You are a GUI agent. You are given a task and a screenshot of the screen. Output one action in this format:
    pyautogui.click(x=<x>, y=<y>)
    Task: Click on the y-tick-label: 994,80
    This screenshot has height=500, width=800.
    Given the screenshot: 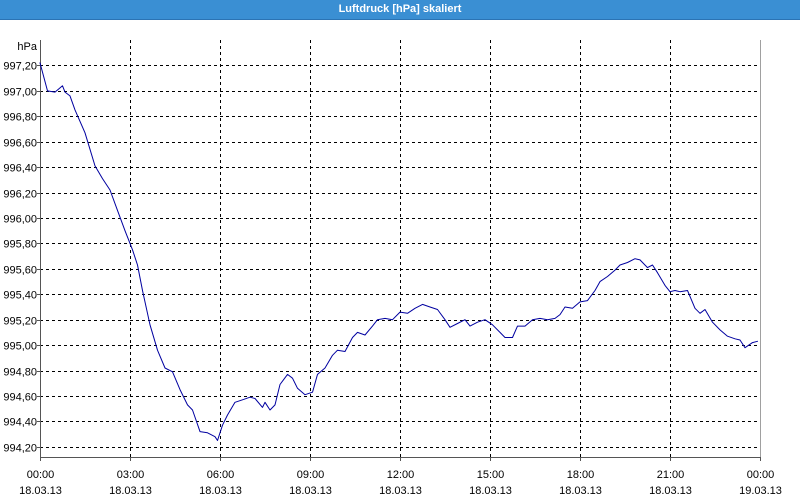 What is the action you would take?
    pyautogui.click(x=20, y=373)
    